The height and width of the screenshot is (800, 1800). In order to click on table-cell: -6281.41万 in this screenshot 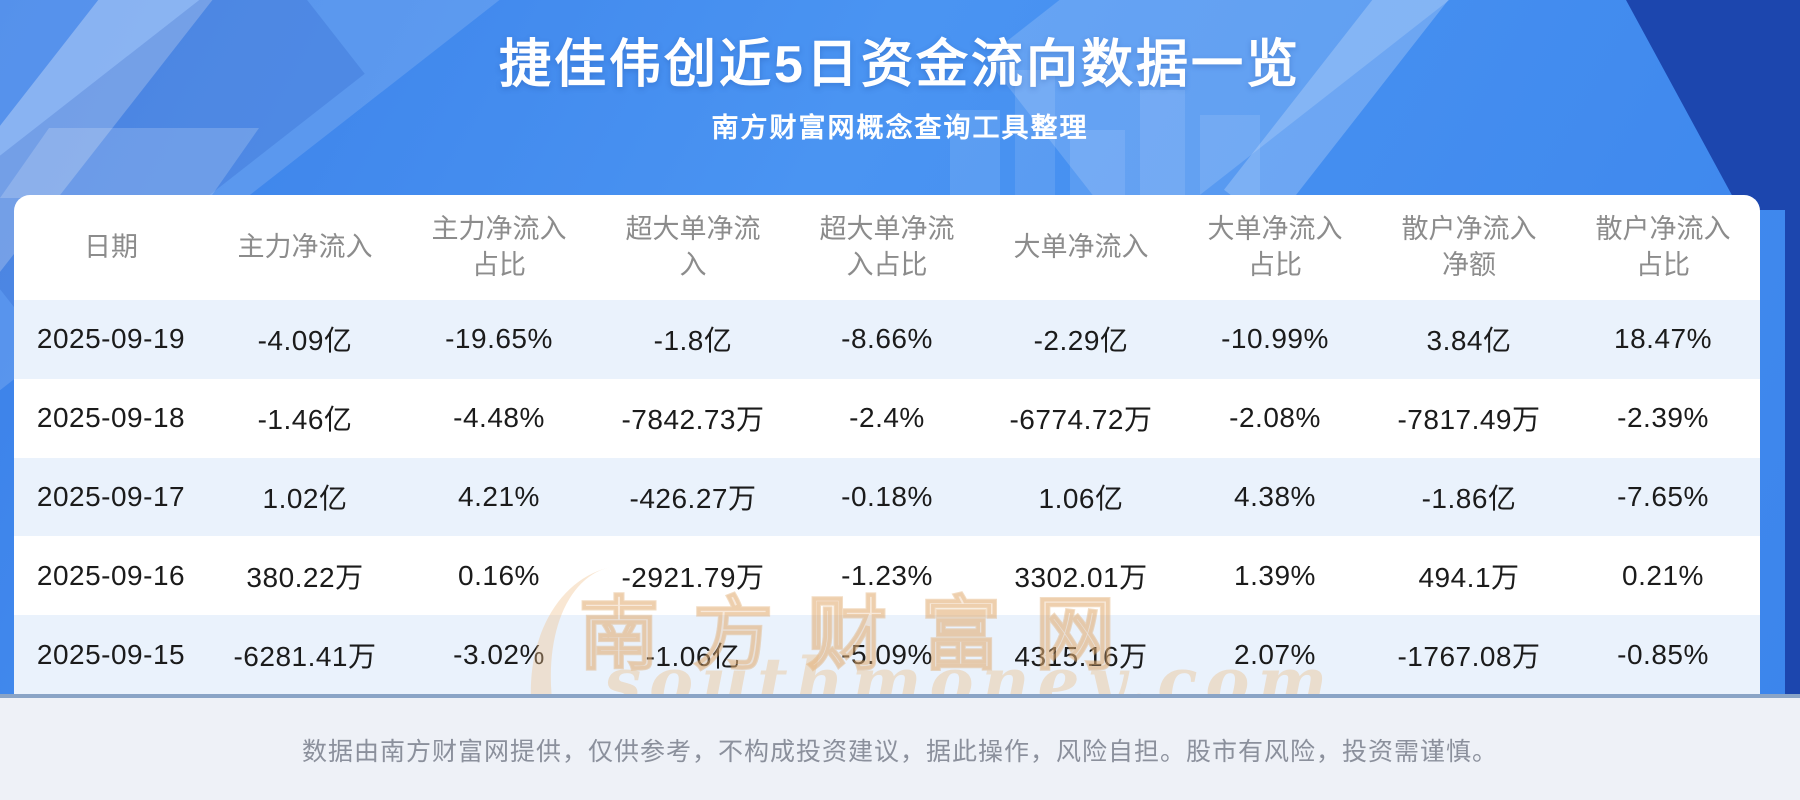, I will do `click(305, 656)`.